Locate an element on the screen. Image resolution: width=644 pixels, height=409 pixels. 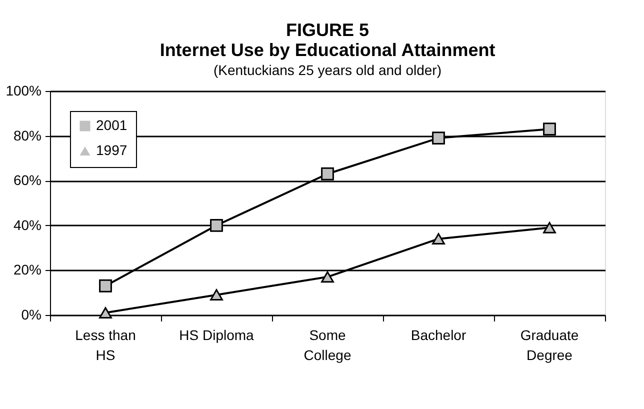
chart-subtitle: (Kentuckians 25 years old and older) is located at coordinates (327, 70).